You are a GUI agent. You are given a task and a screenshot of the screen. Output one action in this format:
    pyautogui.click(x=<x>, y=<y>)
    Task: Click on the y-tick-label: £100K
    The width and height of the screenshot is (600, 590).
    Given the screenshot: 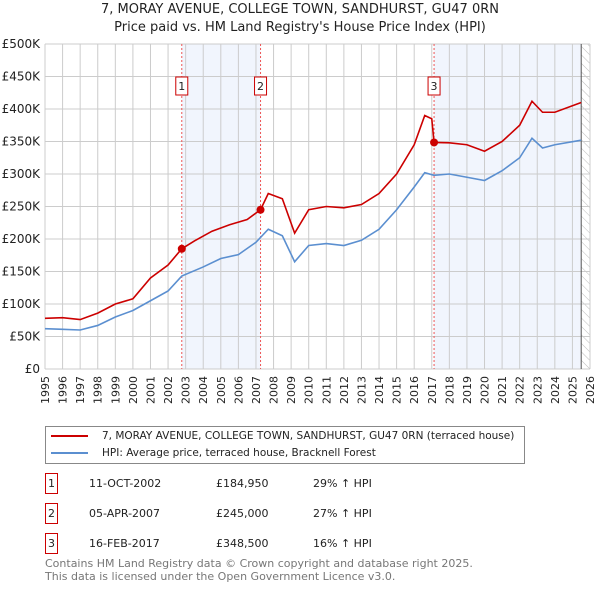 What is the action you would take?
    pyautogui.click(x=22, y=304)
    